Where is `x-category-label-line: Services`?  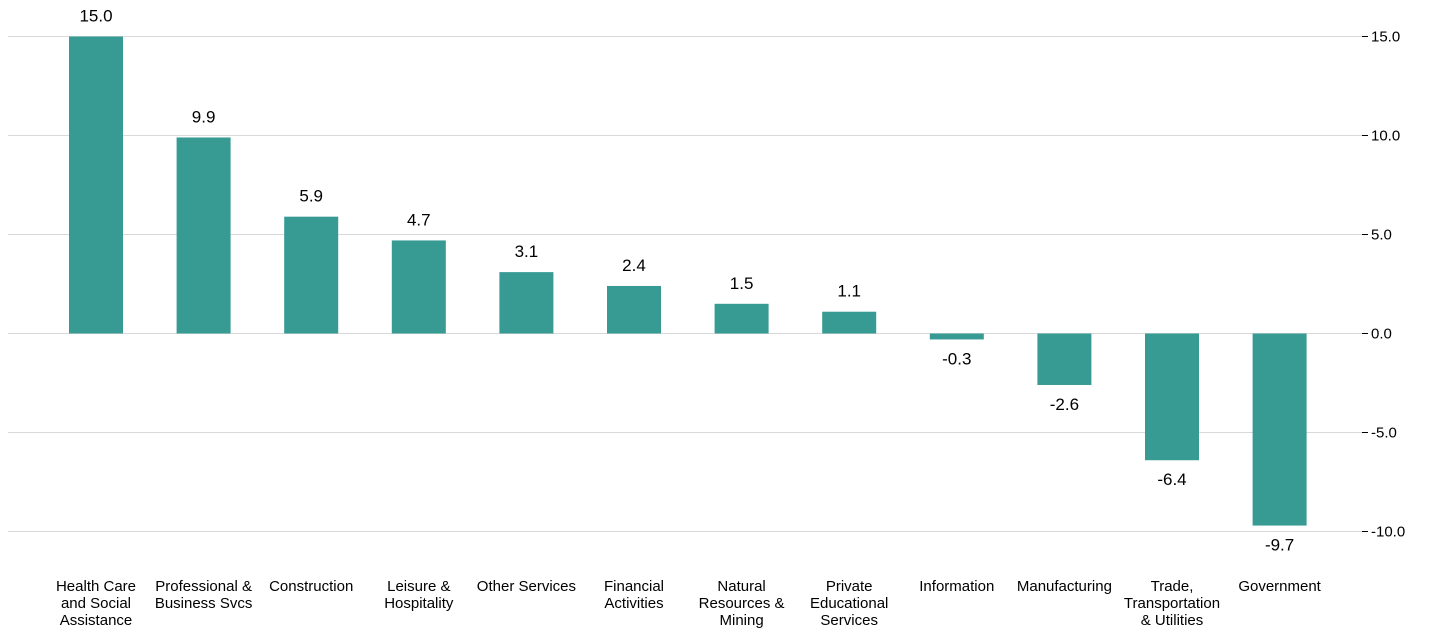 x-category-label-line: Services is located at coordinates (849, 620).